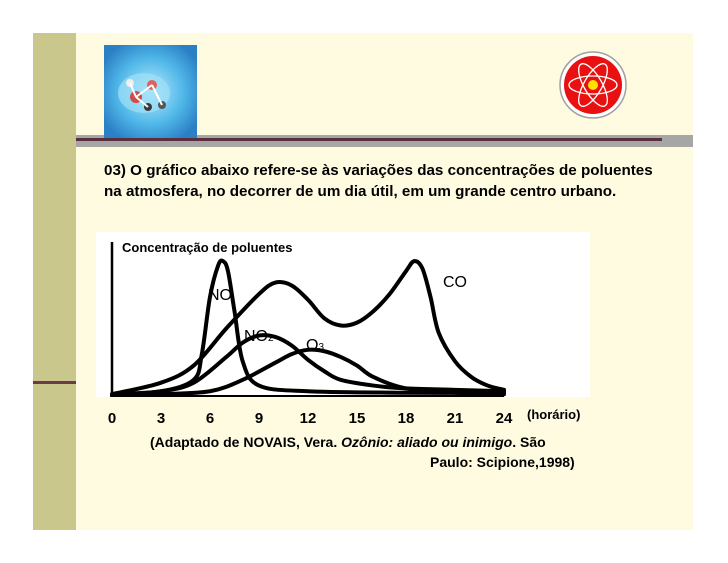  I want to click on series-label-no: NO, so click(220, 295).